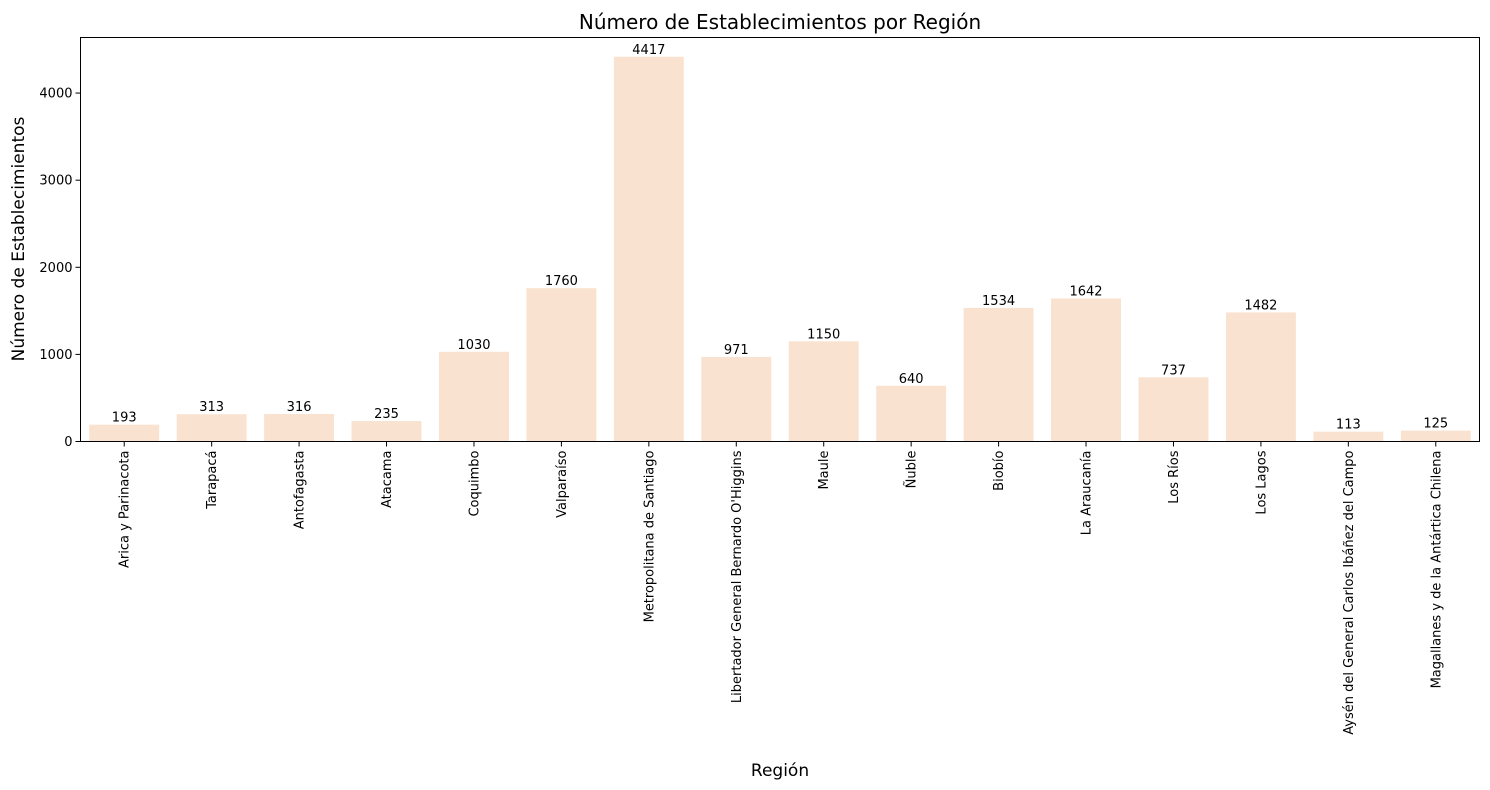 This screenshot has height=790, width=1490. I want to click on chart-title: Número de Establecimientos por Región, so click(780, 22).